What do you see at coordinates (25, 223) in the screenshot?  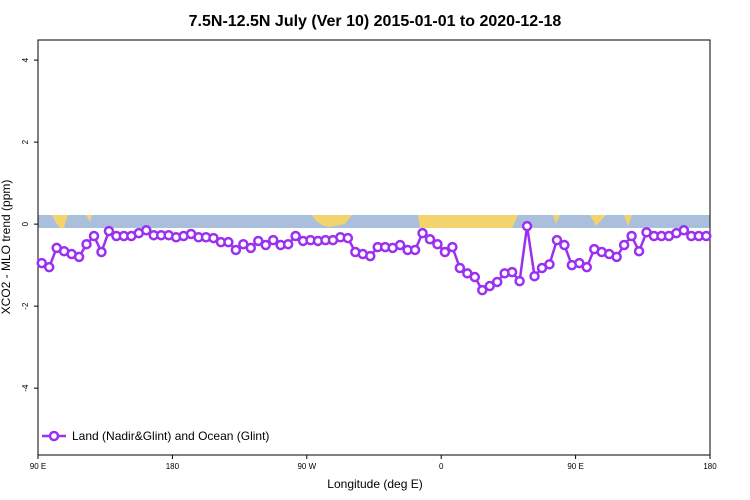 I see `y-tick-label: 0` at bounding box center [25, 223].